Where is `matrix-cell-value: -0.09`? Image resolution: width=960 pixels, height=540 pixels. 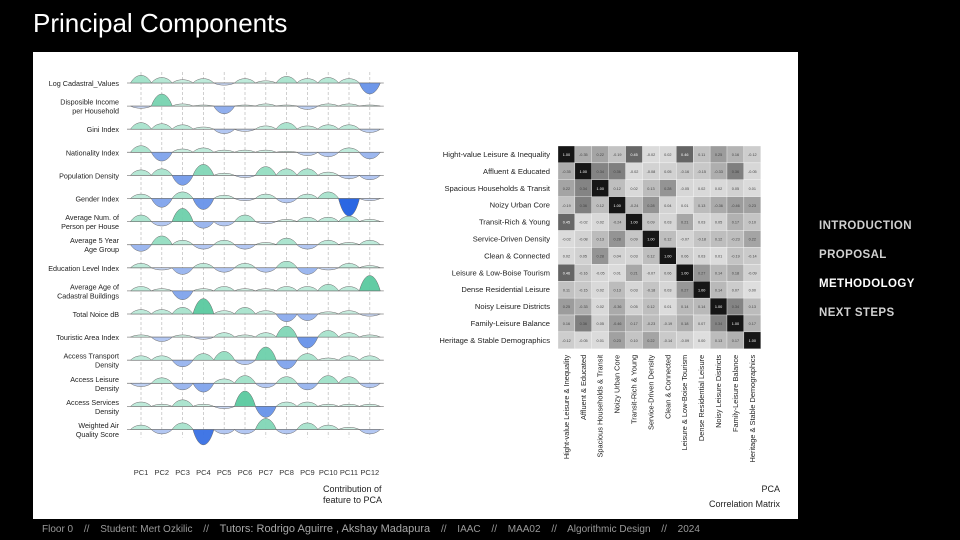 matrix-cell-value: -0.09 is located at coordinates (684, 341).